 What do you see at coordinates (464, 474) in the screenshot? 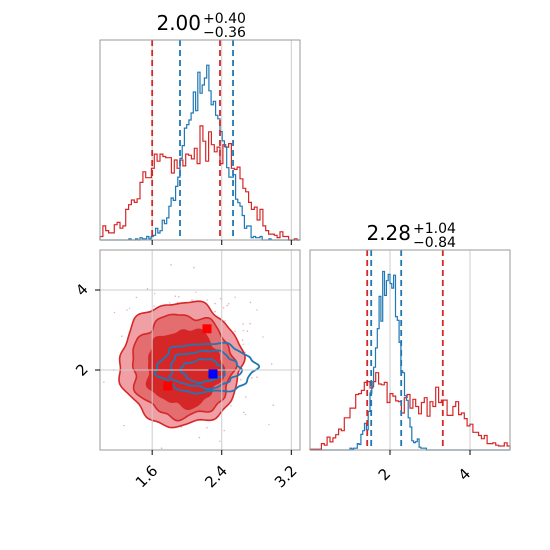
I see `histogram-2-xtick-label-4: 4` at bounding box center [464, 474].